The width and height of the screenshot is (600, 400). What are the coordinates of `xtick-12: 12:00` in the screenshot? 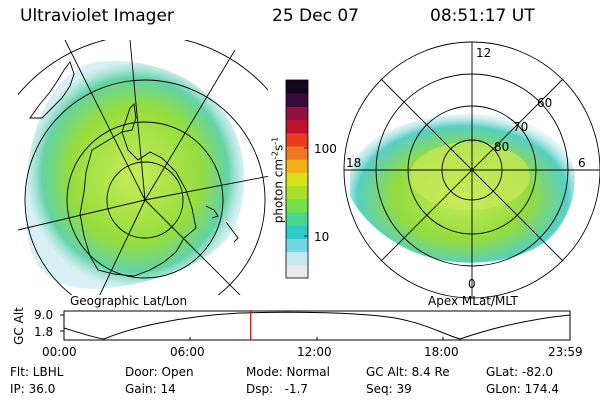 It's located at (314, 352).